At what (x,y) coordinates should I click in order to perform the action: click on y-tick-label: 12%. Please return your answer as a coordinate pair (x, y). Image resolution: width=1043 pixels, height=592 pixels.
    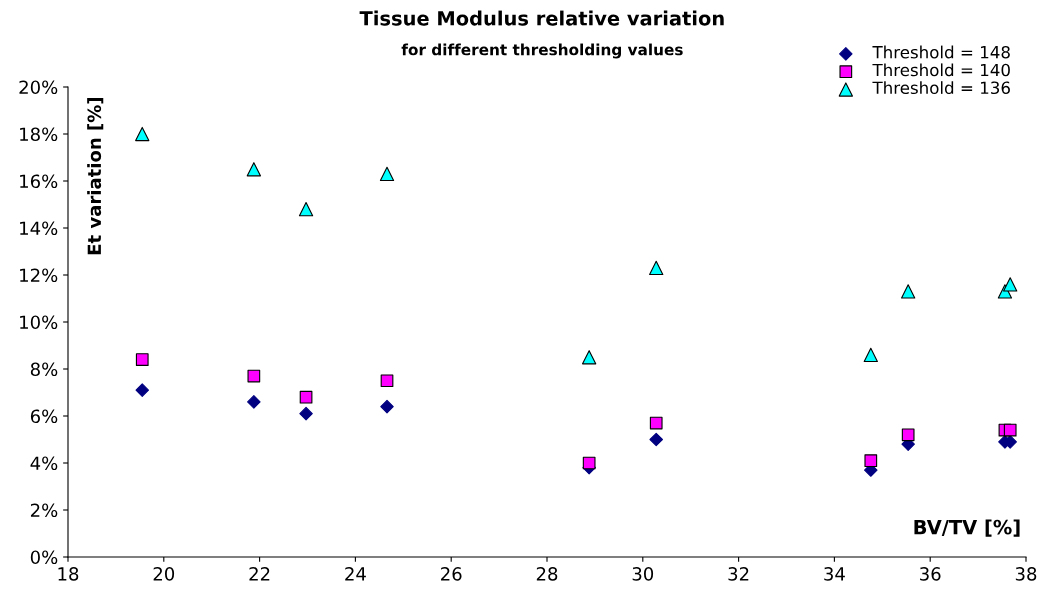
    Looking at the image, I should click on (39, 275).